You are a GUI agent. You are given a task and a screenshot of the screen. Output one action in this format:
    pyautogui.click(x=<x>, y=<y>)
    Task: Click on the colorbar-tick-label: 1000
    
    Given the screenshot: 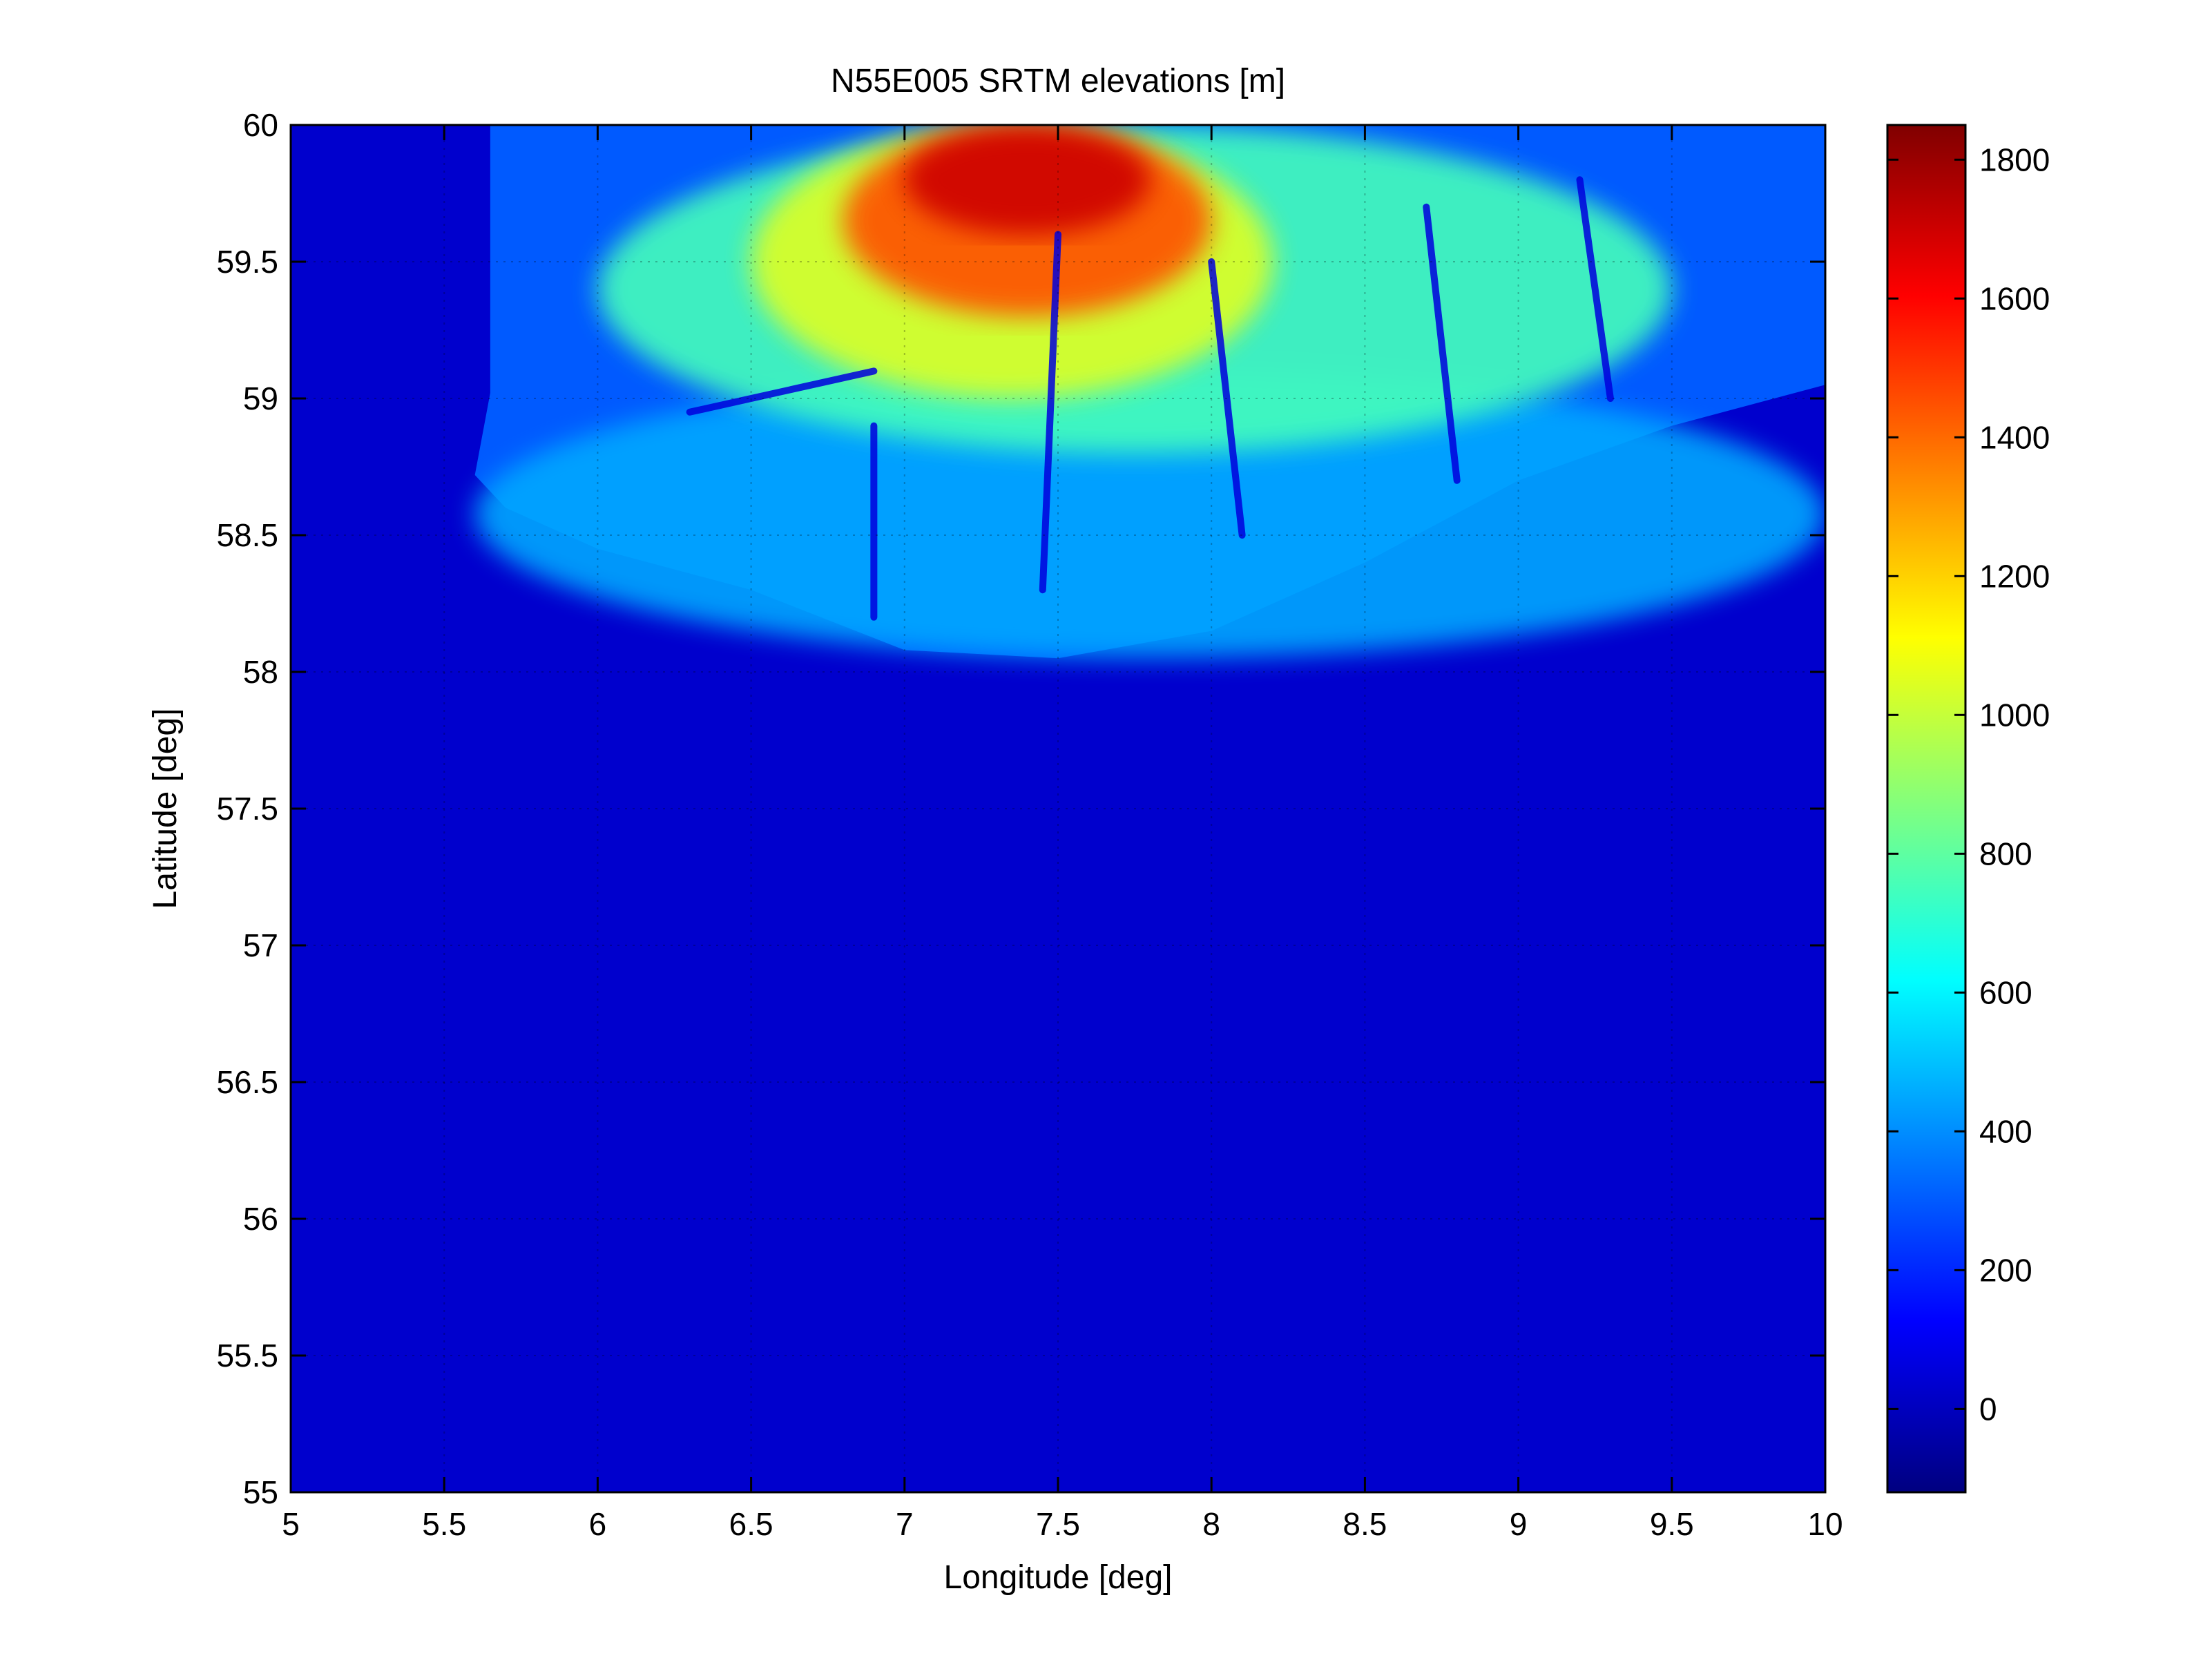 What is the action you would take?
    pyautogui.click(x=2014, y=715)
    